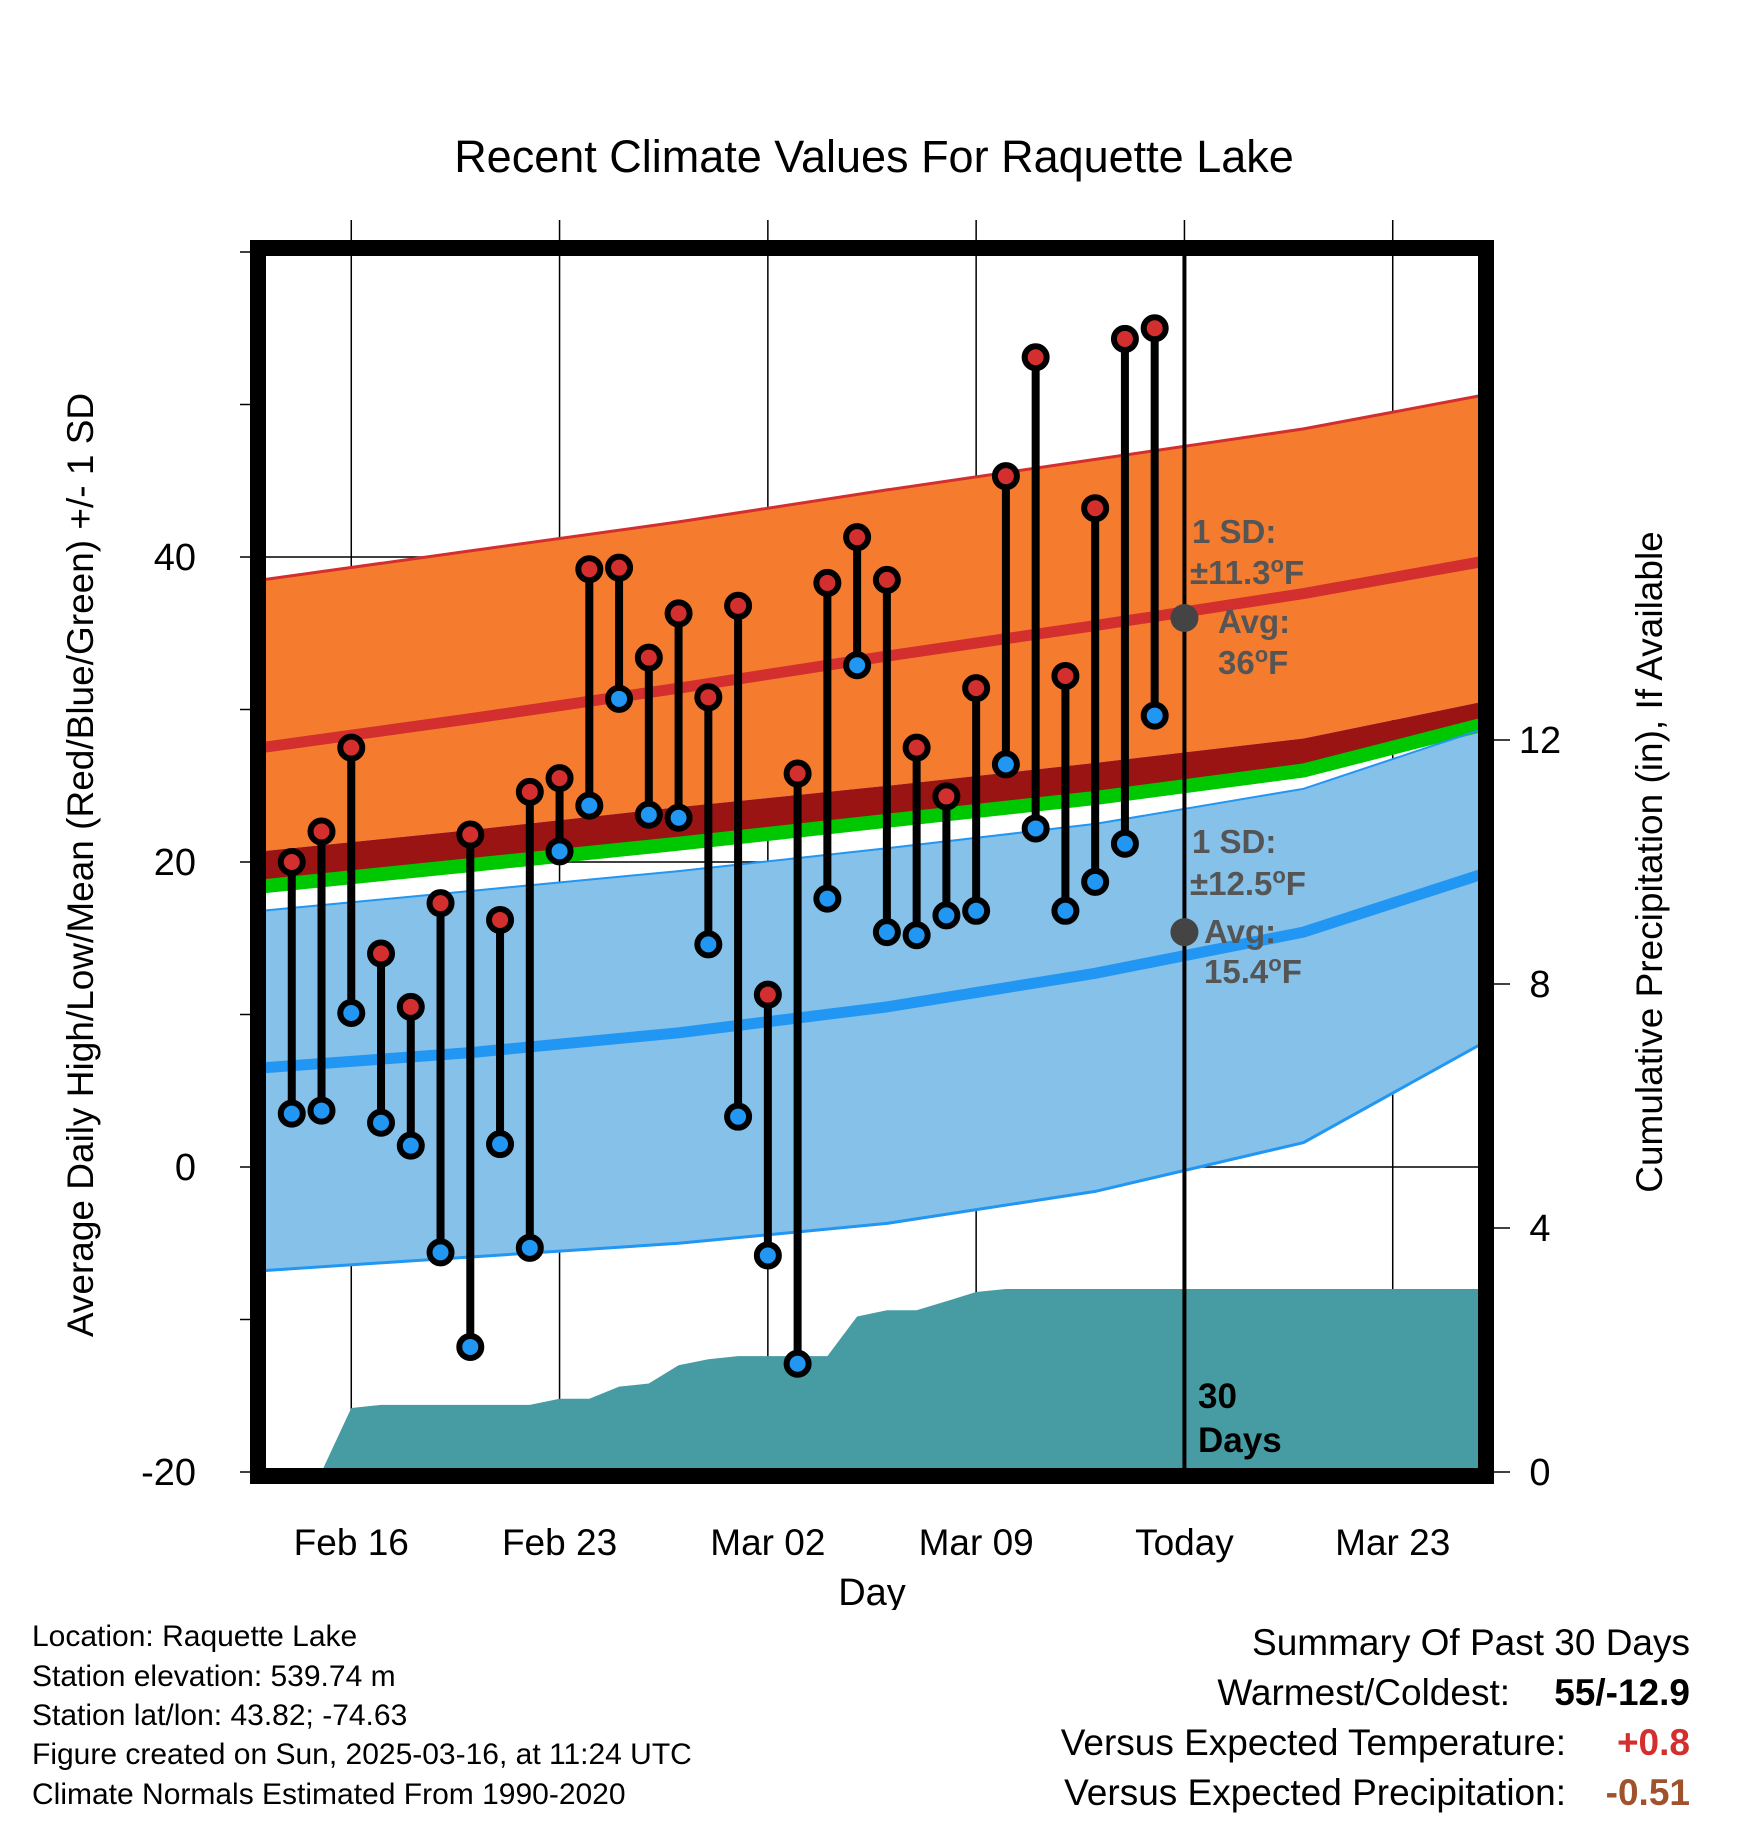 This screenshot has height=1828, width=1748. What do you see at coordinates (767, 1542) in the screenshot?
I see `x-tick-label: Mar 02` at bounding box center [767, 1542].